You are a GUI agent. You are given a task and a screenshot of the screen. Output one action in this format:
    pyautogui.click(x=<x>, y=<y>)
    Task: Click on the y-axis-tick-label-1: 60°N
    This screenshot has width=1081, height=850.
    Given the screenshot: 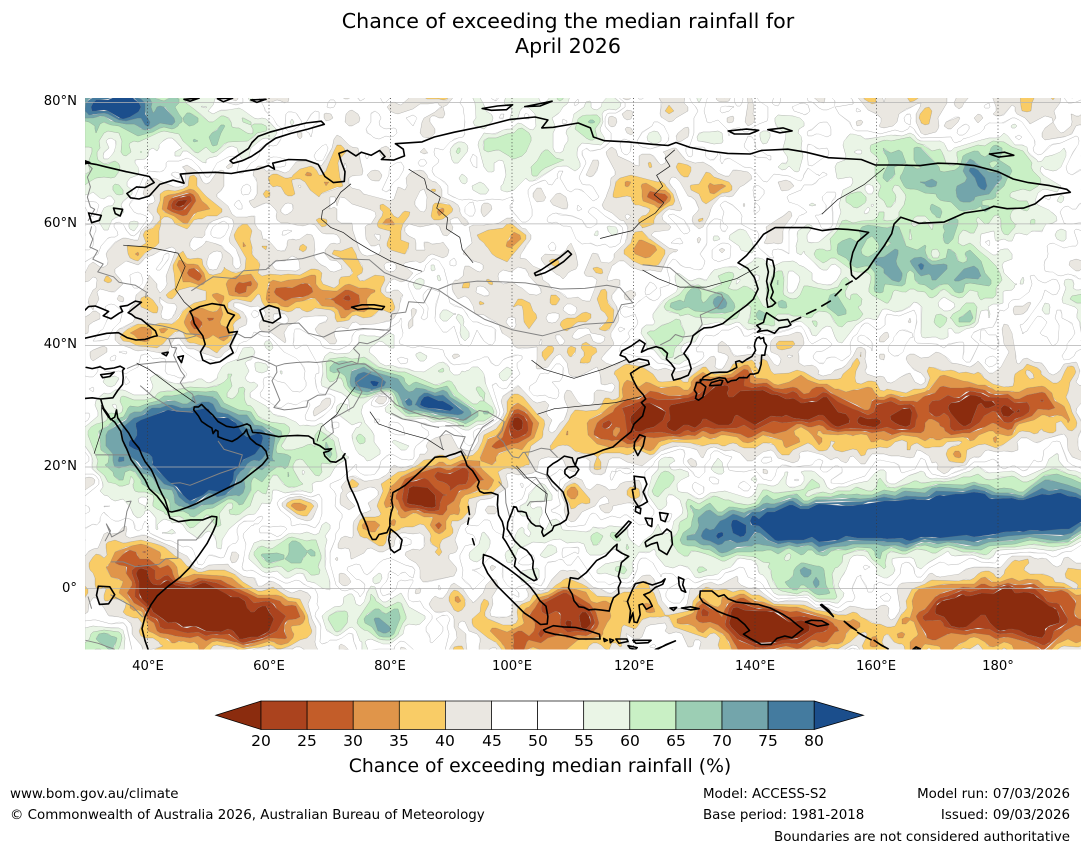 What is the action you would take?
    pyautogui.click(x=60, y=223)
    